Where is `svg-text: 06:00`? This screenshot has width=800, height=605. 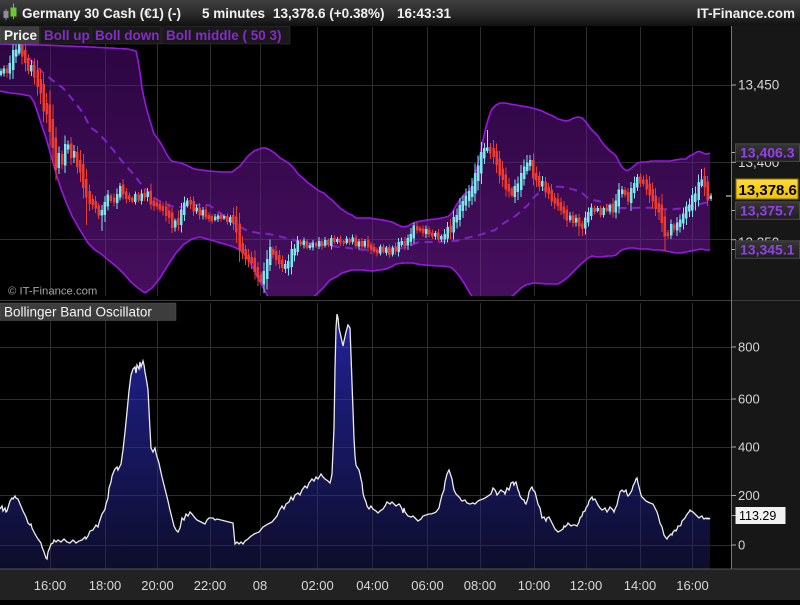
svg-text: 06:00 is located at coordinates (427, 585).